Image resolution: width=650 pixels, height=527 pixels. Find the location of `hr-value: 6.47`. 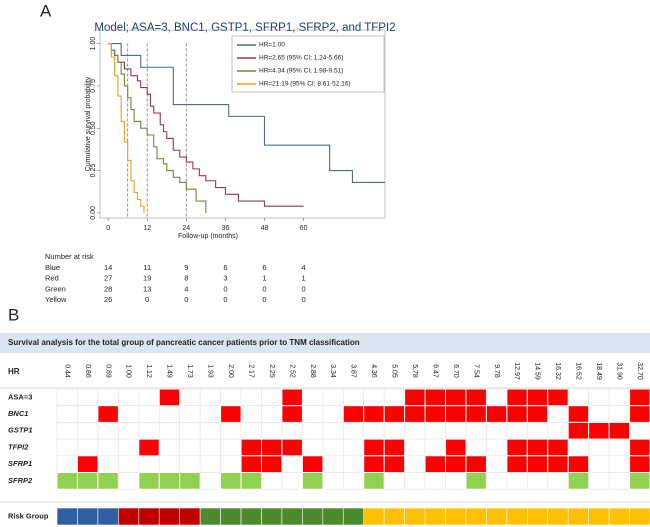

hr-value: 6.47 is located at coordinates (434, 371).